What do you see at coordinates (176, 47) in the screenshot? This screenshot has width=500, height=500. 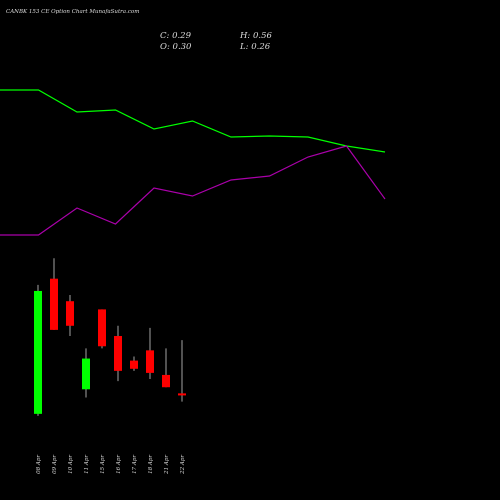 I see `ohlc-label: O: 0.30` at bounding box center [176, 47].